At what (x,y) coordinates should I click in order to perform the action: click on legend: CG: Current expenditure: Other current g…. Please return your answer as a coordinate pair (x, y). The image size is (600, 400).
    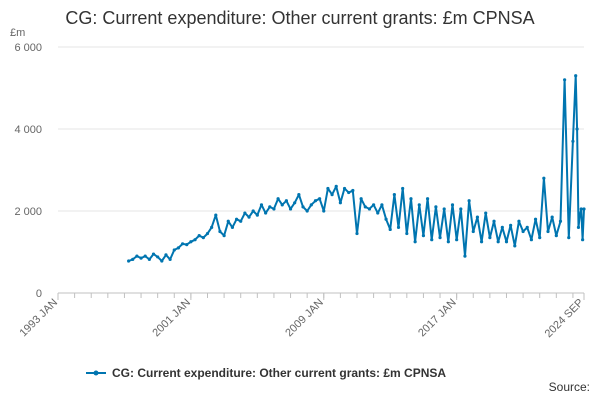
    Looking at the image, I should click on (266, 373).